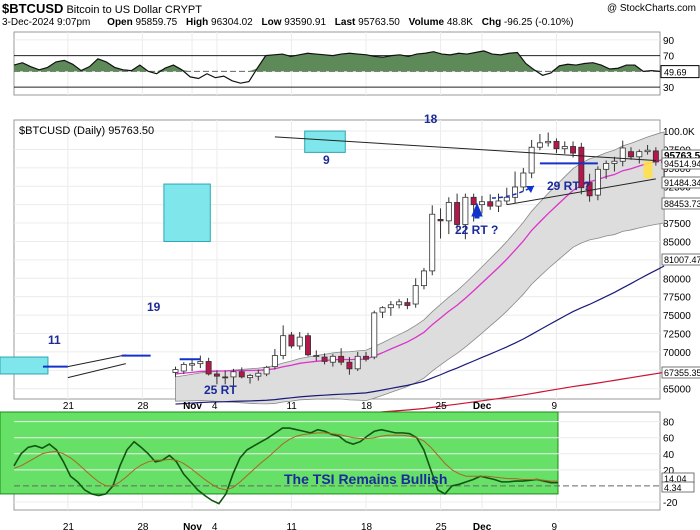 The image size is (700, 530). I want to click on current-candle-highlight, so click(648, 170).